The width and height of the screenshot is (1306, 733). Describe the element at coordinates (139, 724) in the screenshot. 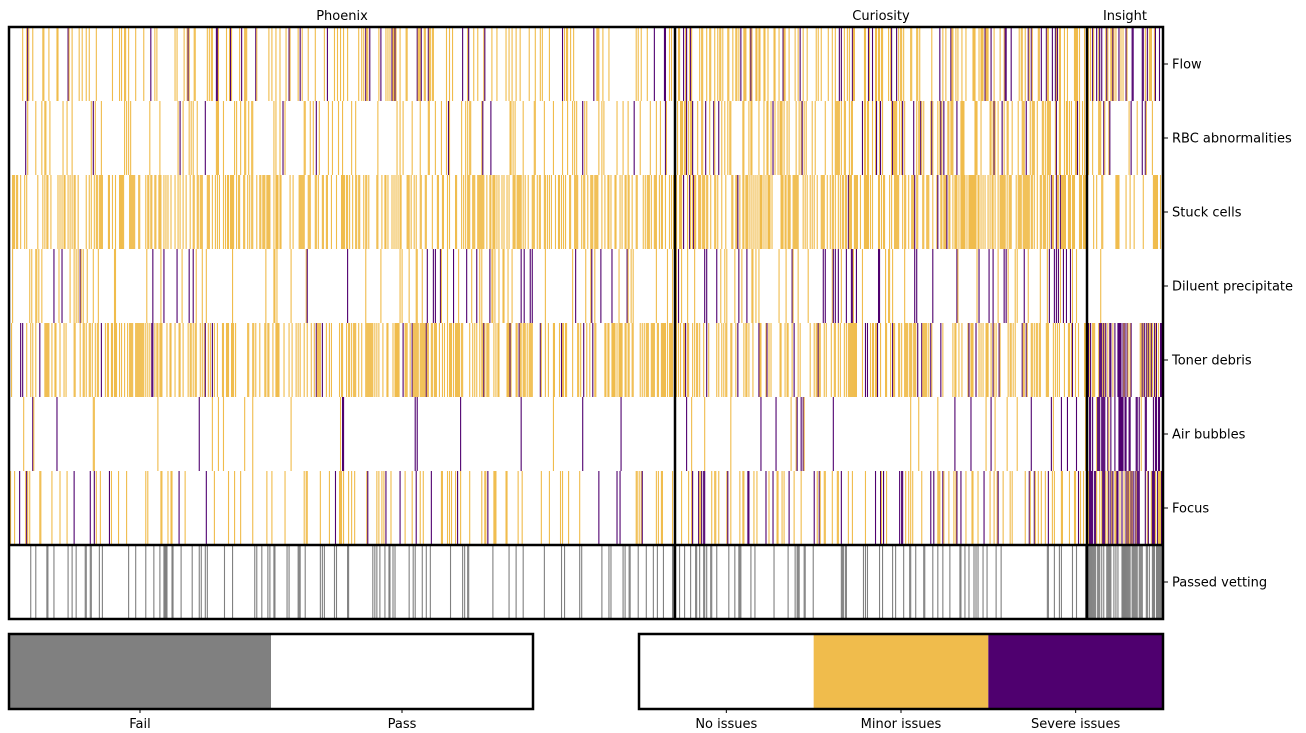

I see `vetting-legend-label-fail: Fail` at that location.